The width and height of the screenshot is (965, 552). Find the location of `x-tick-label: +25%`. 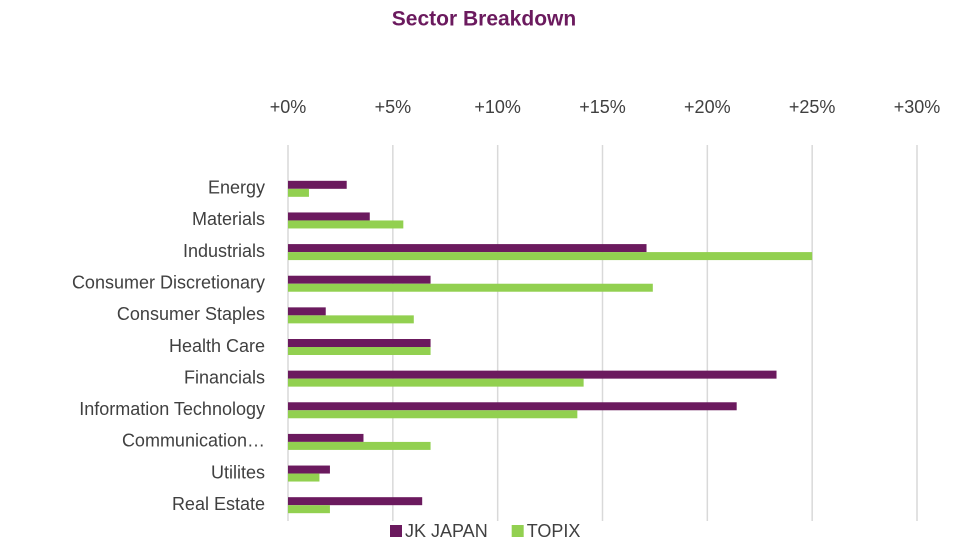

x-tick-label: +25% is located at coordinates (812, 107).